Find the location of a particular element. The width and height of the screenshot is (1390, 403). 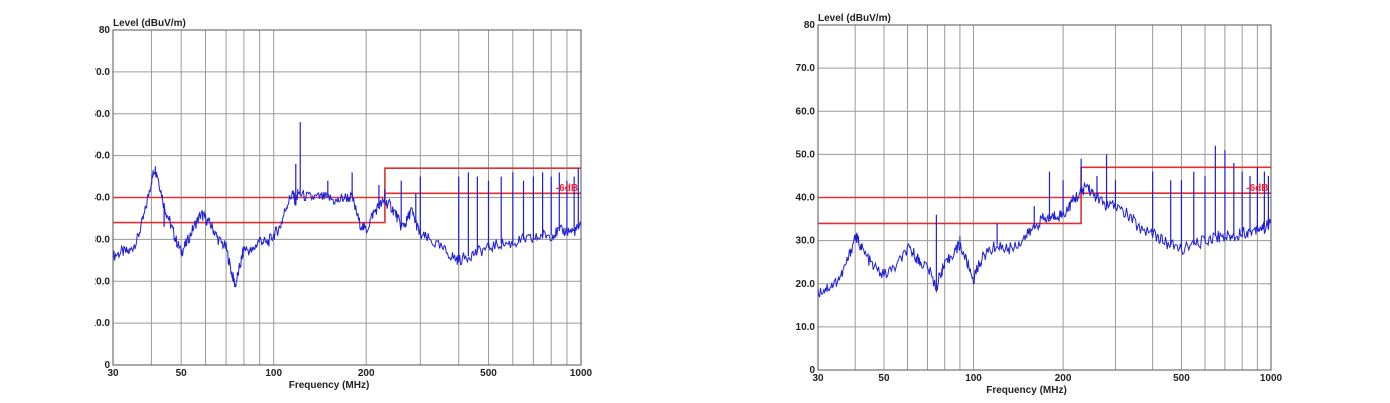

series-line is located at coordinates (1044, 239).